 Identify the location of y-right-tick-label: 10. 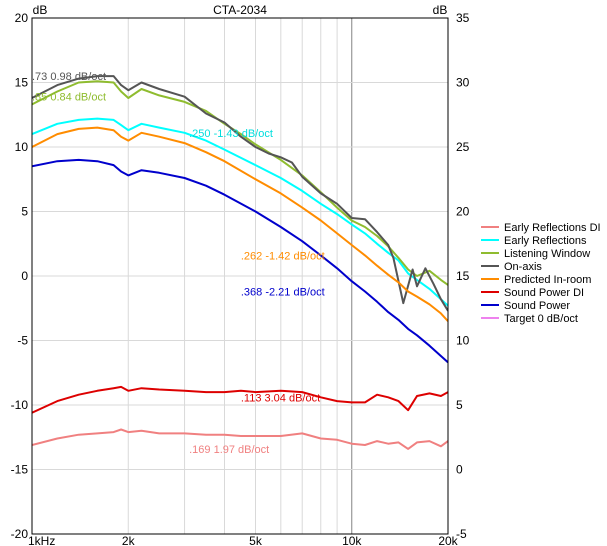
(463, 341).